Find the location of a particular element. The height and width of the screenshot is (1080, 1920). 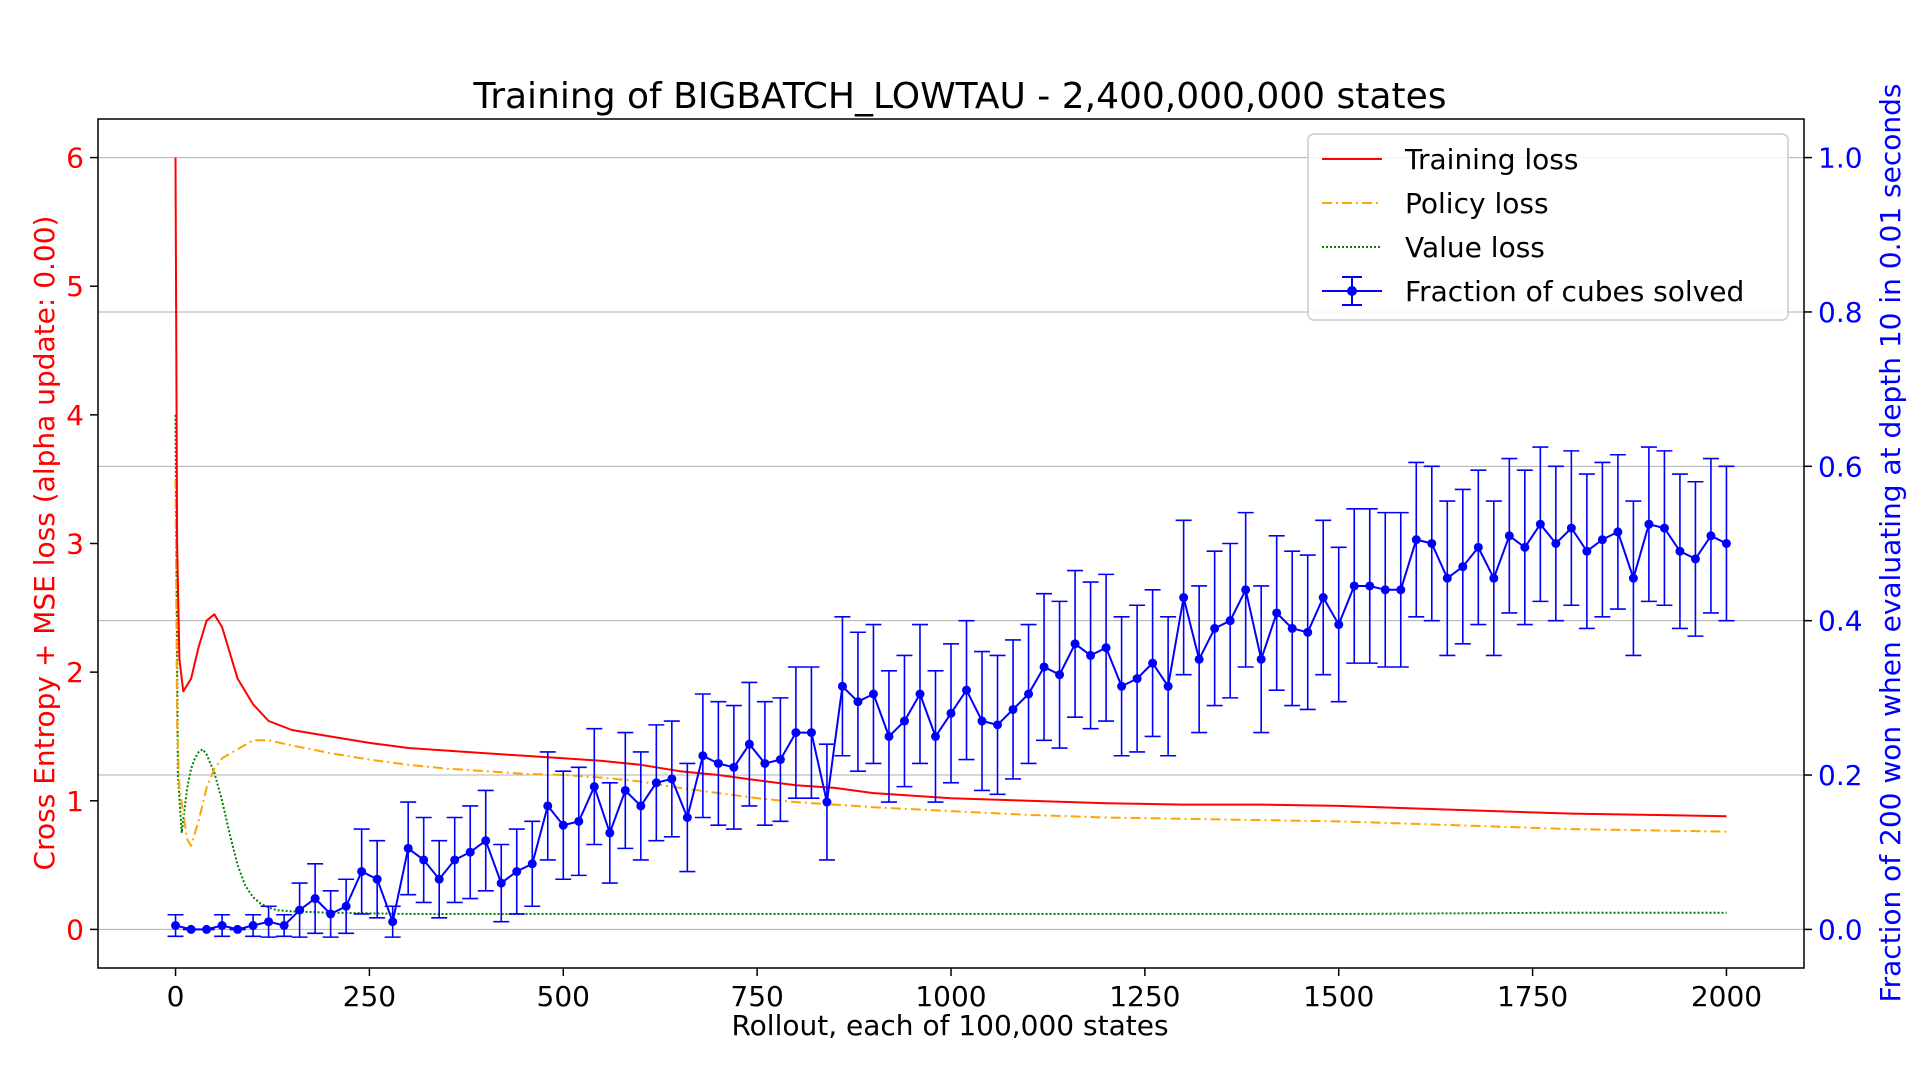

left-tick-label: 1 is located at coordinates (75, 801).